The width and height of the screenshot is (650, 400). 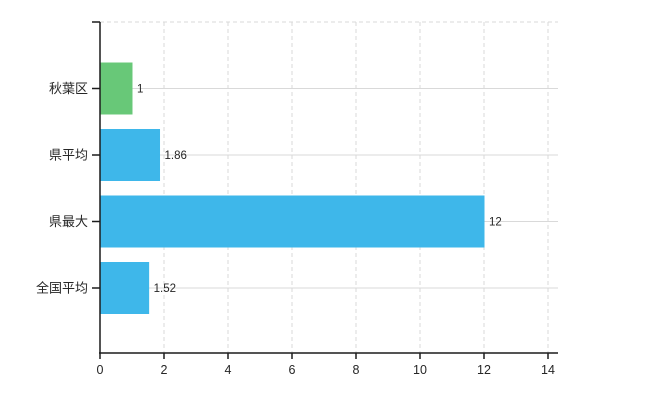 What do you see at coordinates (228, 370) in the screenshot?
I see `x-axis-tick-label: 4` at bounding box center [228, 370].